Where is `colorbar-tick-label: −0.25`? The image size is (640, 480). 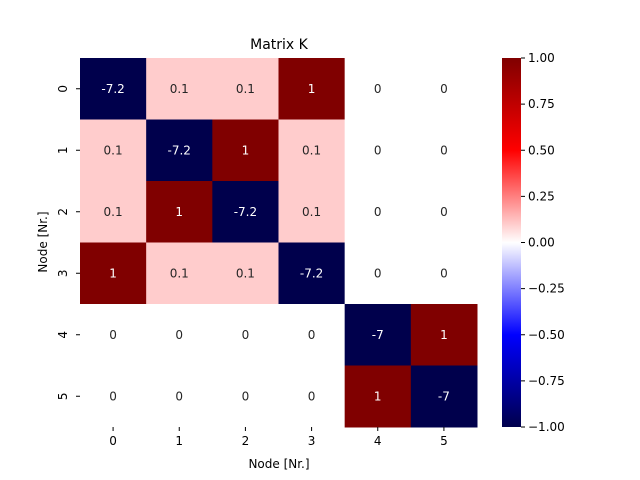 colorbar-tick-label: −0.25 is located at coordinates (546, 289).